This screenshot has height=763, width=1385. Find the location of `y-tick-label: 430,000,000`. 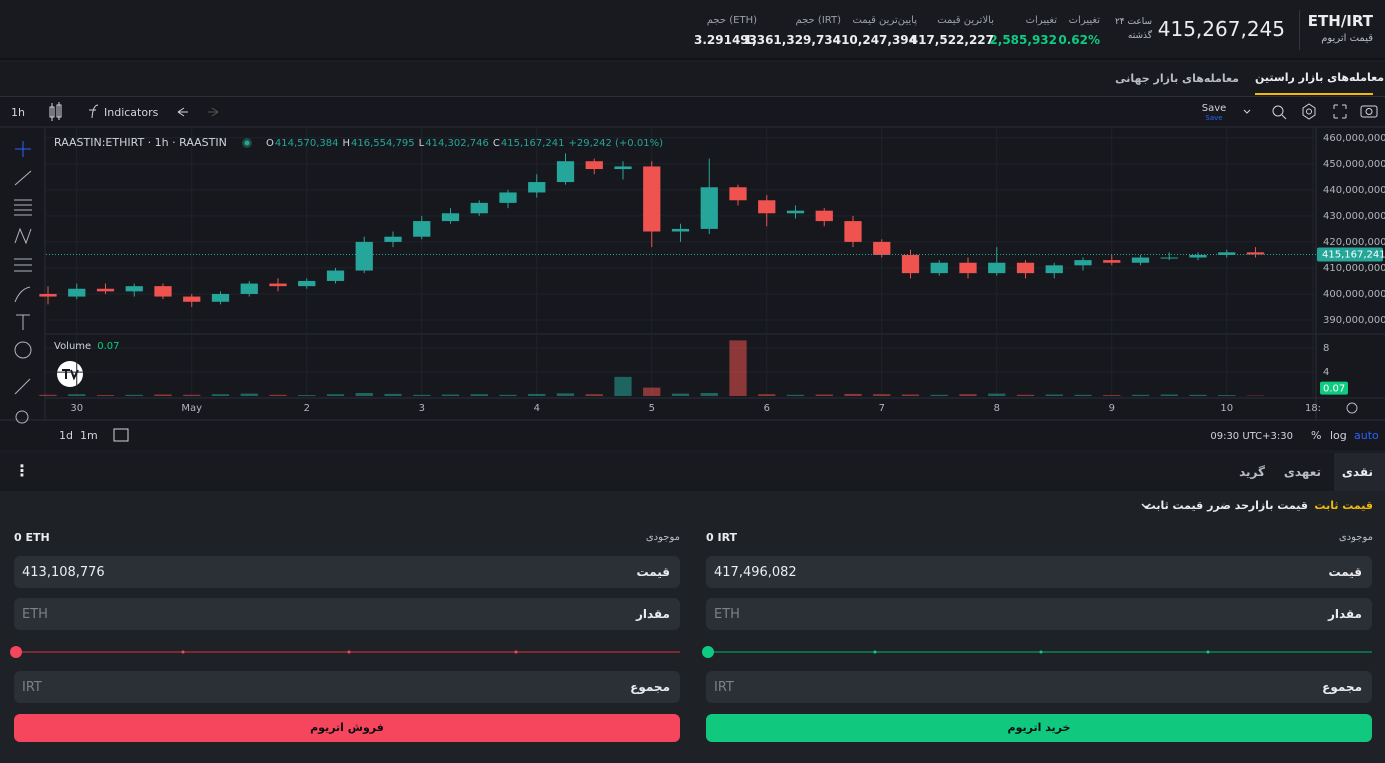

y-tick-label: 430,000,000 is located at coordinates (1354, 216).